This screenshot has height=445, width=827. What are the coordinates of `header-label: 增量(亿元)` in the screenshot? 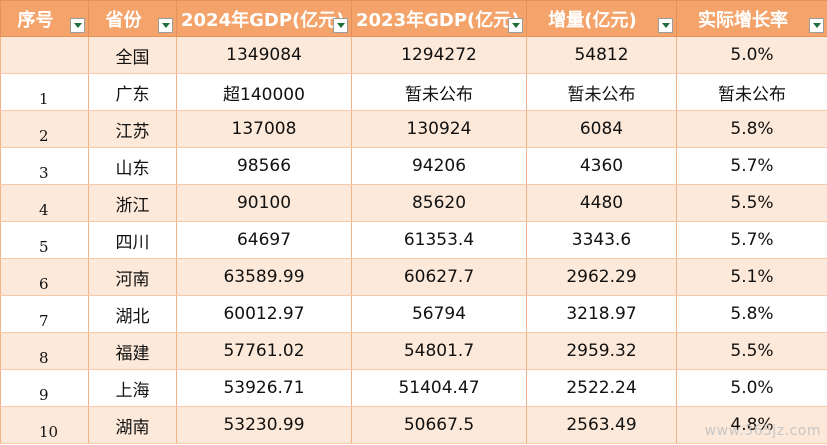 It's located at (592, 20).